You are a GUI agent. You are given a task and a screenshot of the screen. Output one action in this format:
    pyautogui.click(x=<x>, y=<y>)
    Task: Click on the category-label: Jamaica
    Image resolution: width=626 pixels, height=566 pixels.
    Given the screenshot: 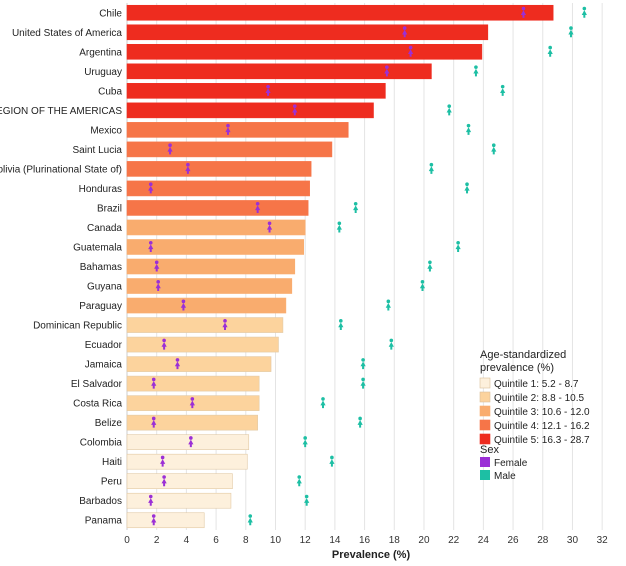 What is the action you would take?
    pyautogui.click(x=104, y=365)
    